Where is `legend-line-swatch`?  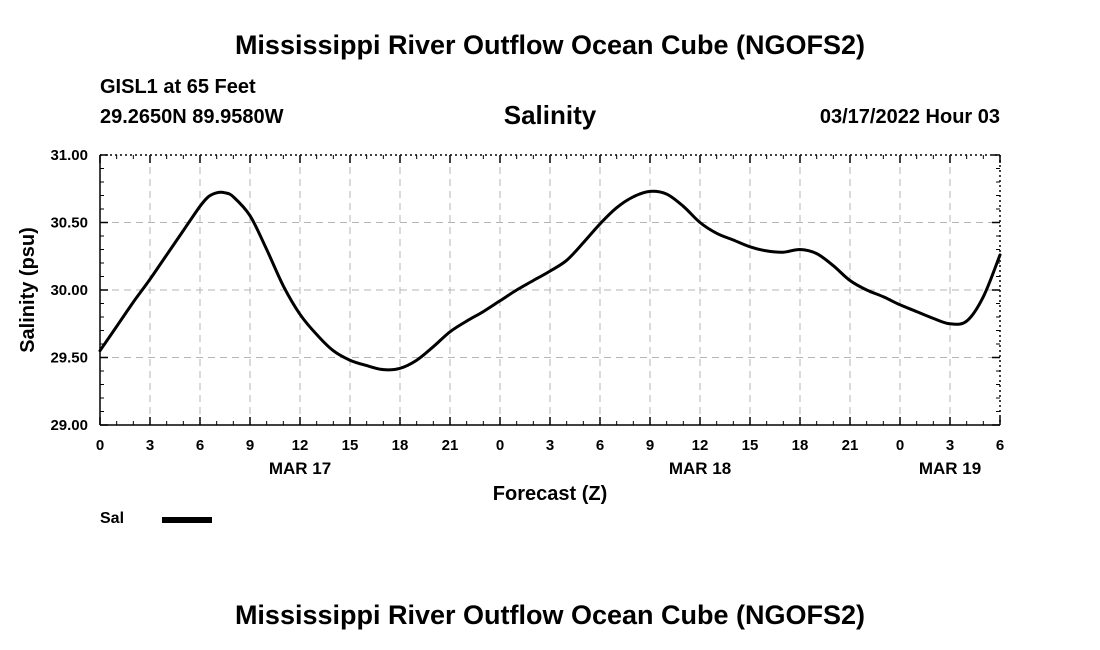 legend-line-swatch is located at coordinates (187, 520).